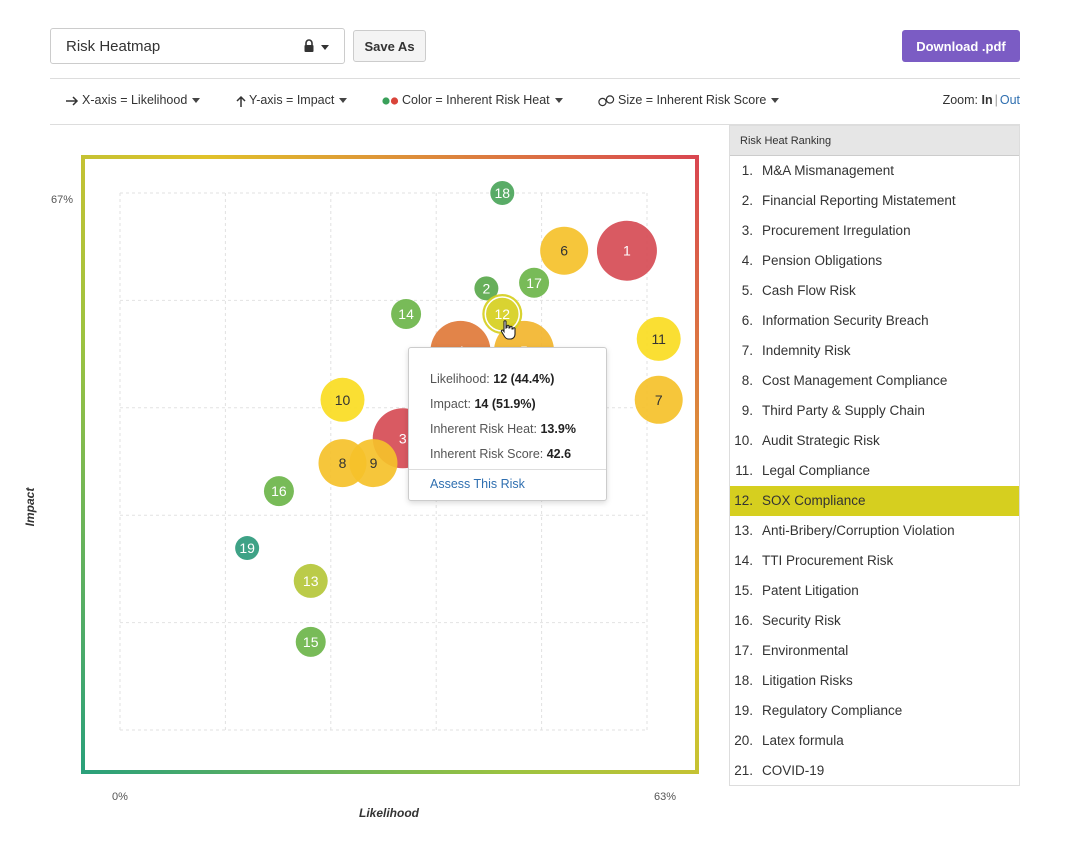 This screenshot has width=1070, height=849. I want to click on ranking-item: 12. SOX Compliance, so click(874, 501).